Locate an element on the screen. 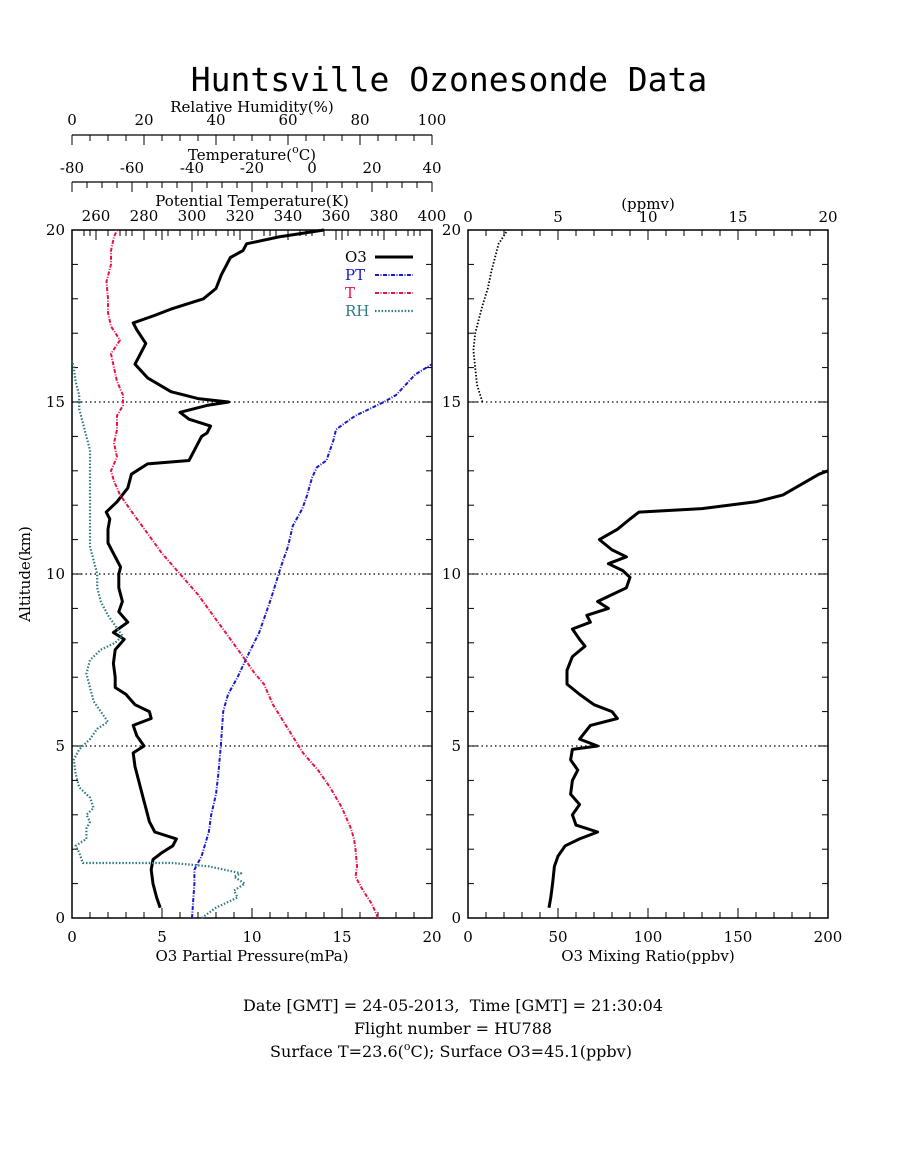 The image size is (900, 1150). right-top-tick-label: 0 is located at coordinates (468, 217).